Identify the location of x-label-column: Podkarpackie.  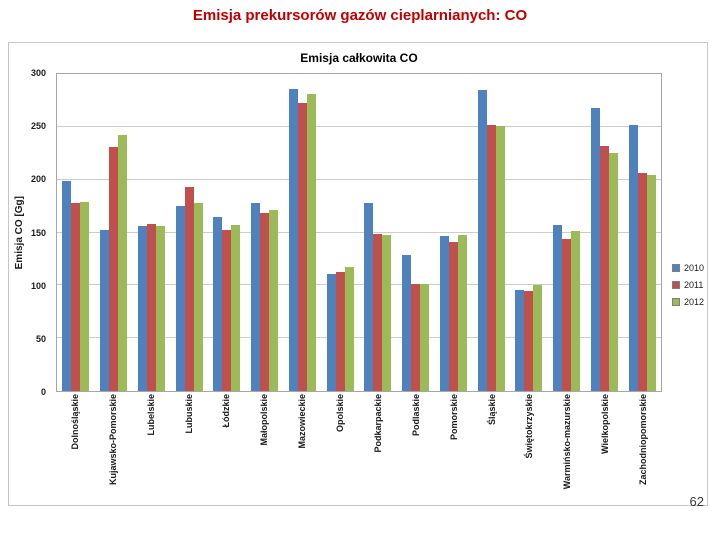
(378, 449).